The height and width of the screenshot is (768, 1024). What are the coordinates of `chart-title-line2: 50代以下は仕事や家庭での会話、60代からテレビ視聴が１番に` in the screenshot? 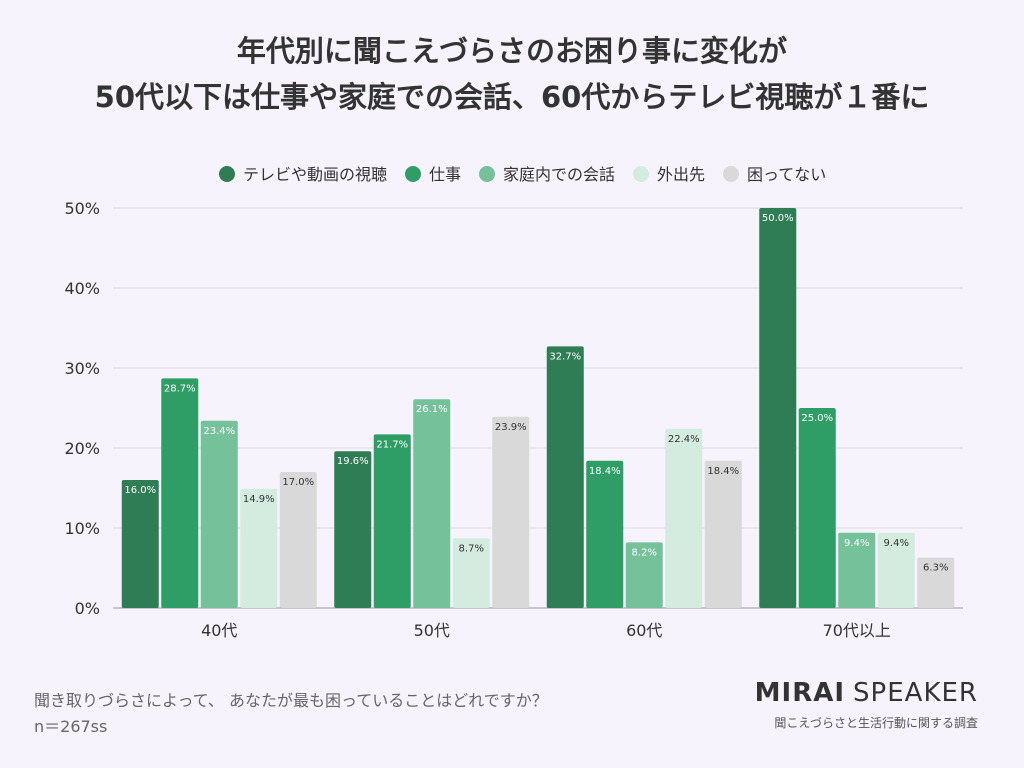 It's located at (512, 97).